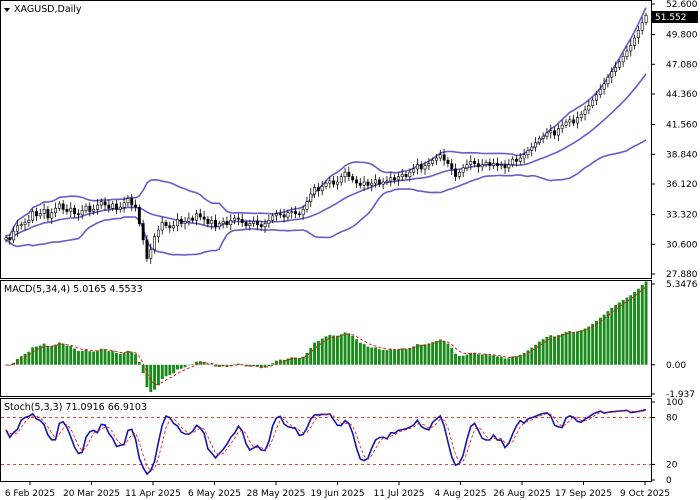 The image size is (700, 500). Describe the element at coordinates (7, 10) in the screenshot. I see `dropdown-icon` at that location.